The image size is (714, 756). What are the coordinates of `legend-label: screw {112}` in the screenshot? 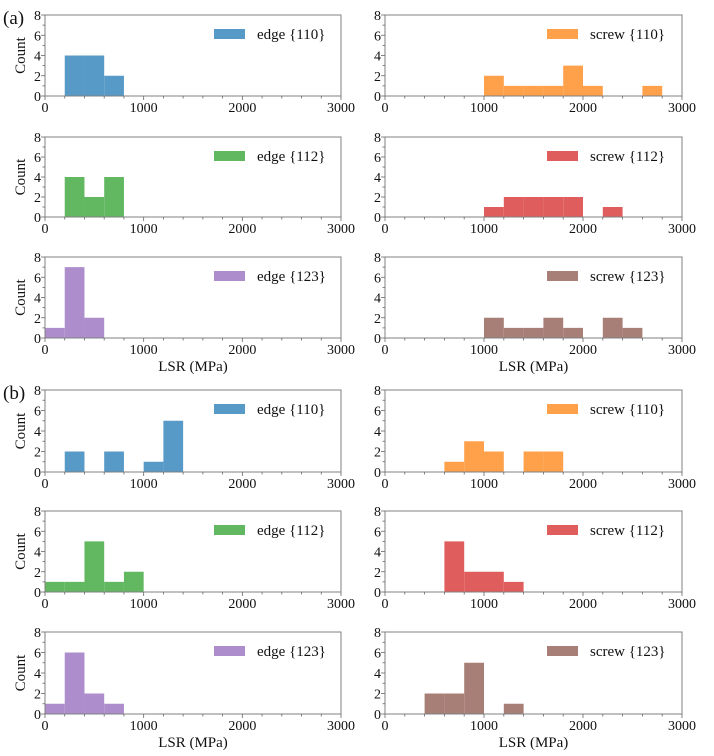 It's located at (627, 157).